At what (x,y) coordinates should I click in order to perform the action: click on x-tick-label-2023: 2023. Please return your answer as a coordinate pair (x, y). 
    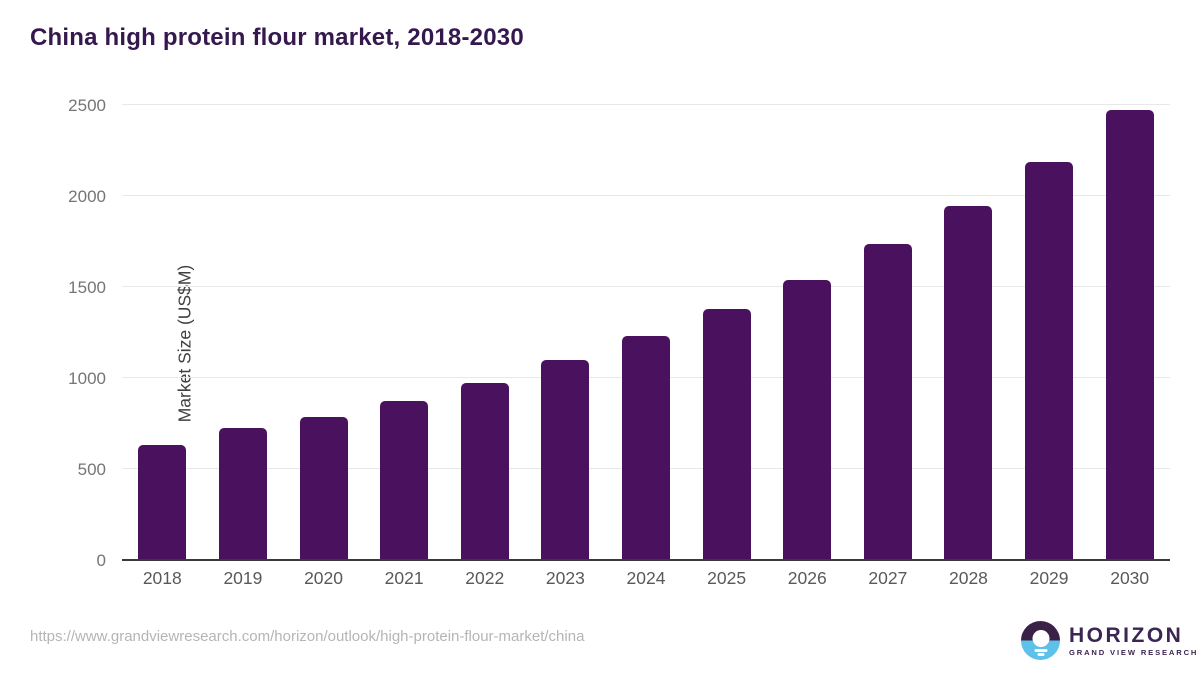
    Looking at the image, I should click on (565, 578).